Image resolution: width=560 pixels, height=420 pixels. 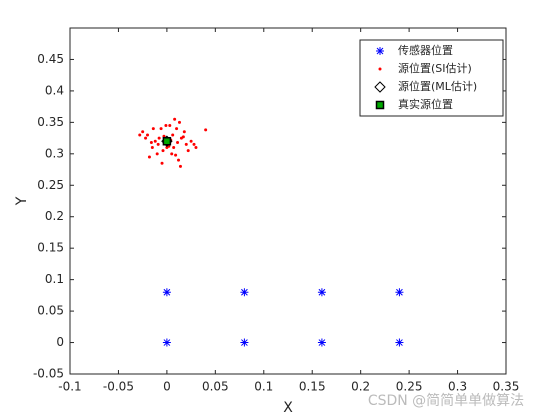 I want to click on x-tick-label: 0, so click(x=167, y=387).